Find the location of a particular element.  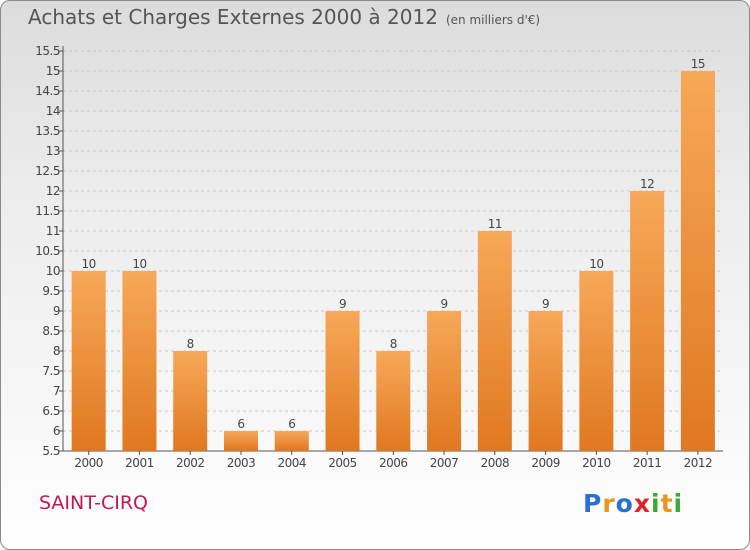

y-tick-label: 8 is located at coordinates (56, 351).